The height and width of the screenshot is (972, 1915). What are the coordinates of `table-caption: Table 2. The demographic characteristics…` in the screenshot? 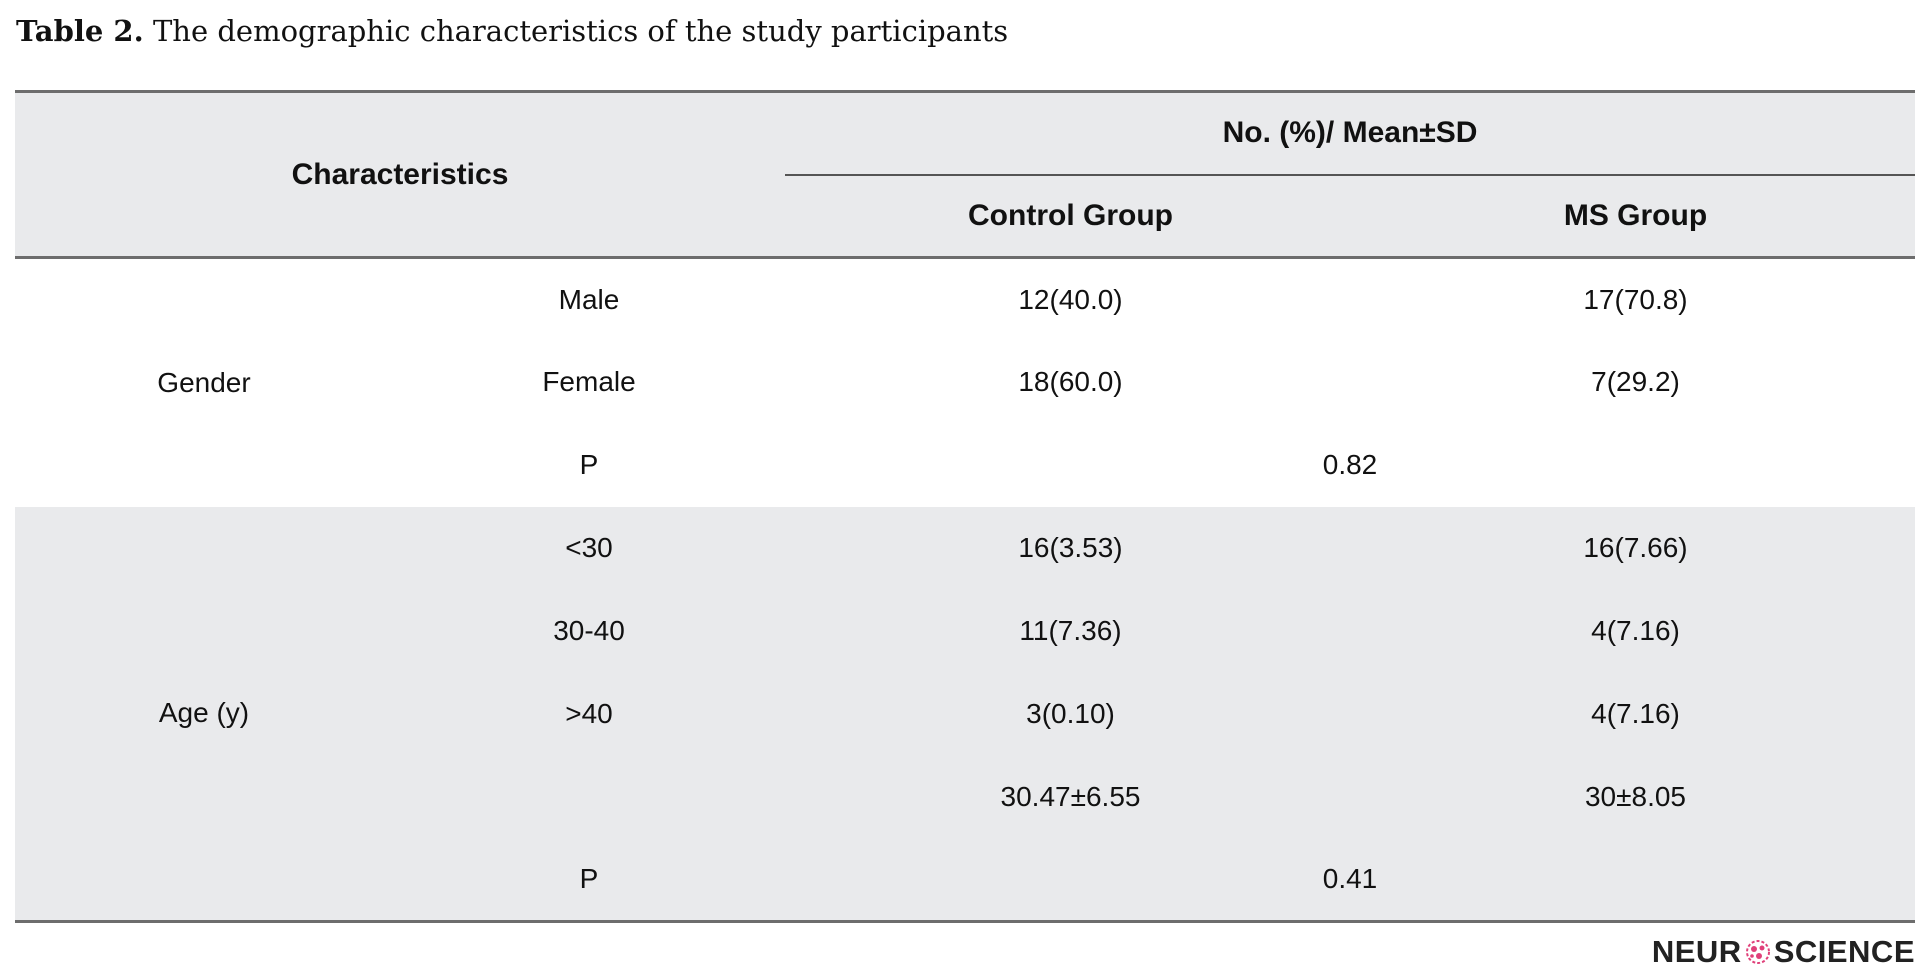 It's located at (512, 31).